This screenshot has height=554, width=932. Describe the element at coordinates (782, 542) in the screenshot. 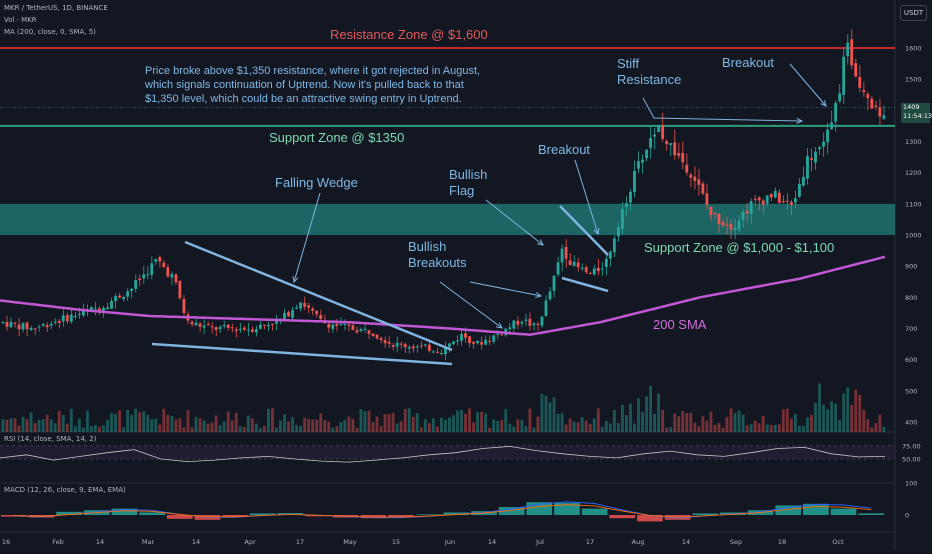

I see `time-axis-tick: 18` at that location.